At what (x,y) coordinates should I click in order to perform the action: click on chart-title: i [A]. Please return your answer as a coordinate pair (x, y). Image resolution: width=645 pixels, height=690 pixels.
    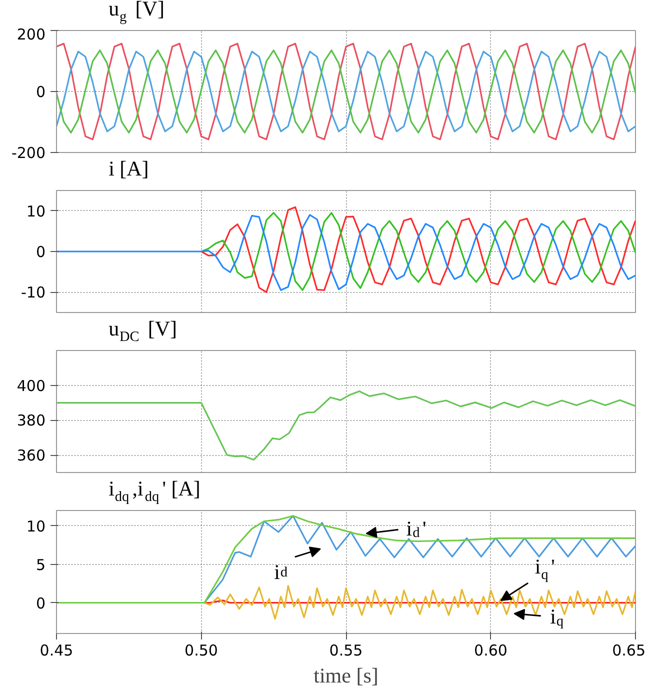
    Looking at the image, I should click on (128, 168).